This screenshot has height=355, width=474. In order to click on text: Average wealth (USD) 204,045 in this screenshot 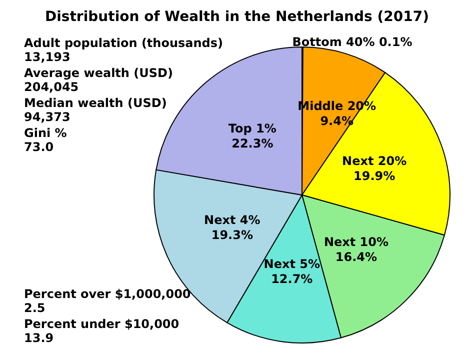, I will do `click(98, 80)`.